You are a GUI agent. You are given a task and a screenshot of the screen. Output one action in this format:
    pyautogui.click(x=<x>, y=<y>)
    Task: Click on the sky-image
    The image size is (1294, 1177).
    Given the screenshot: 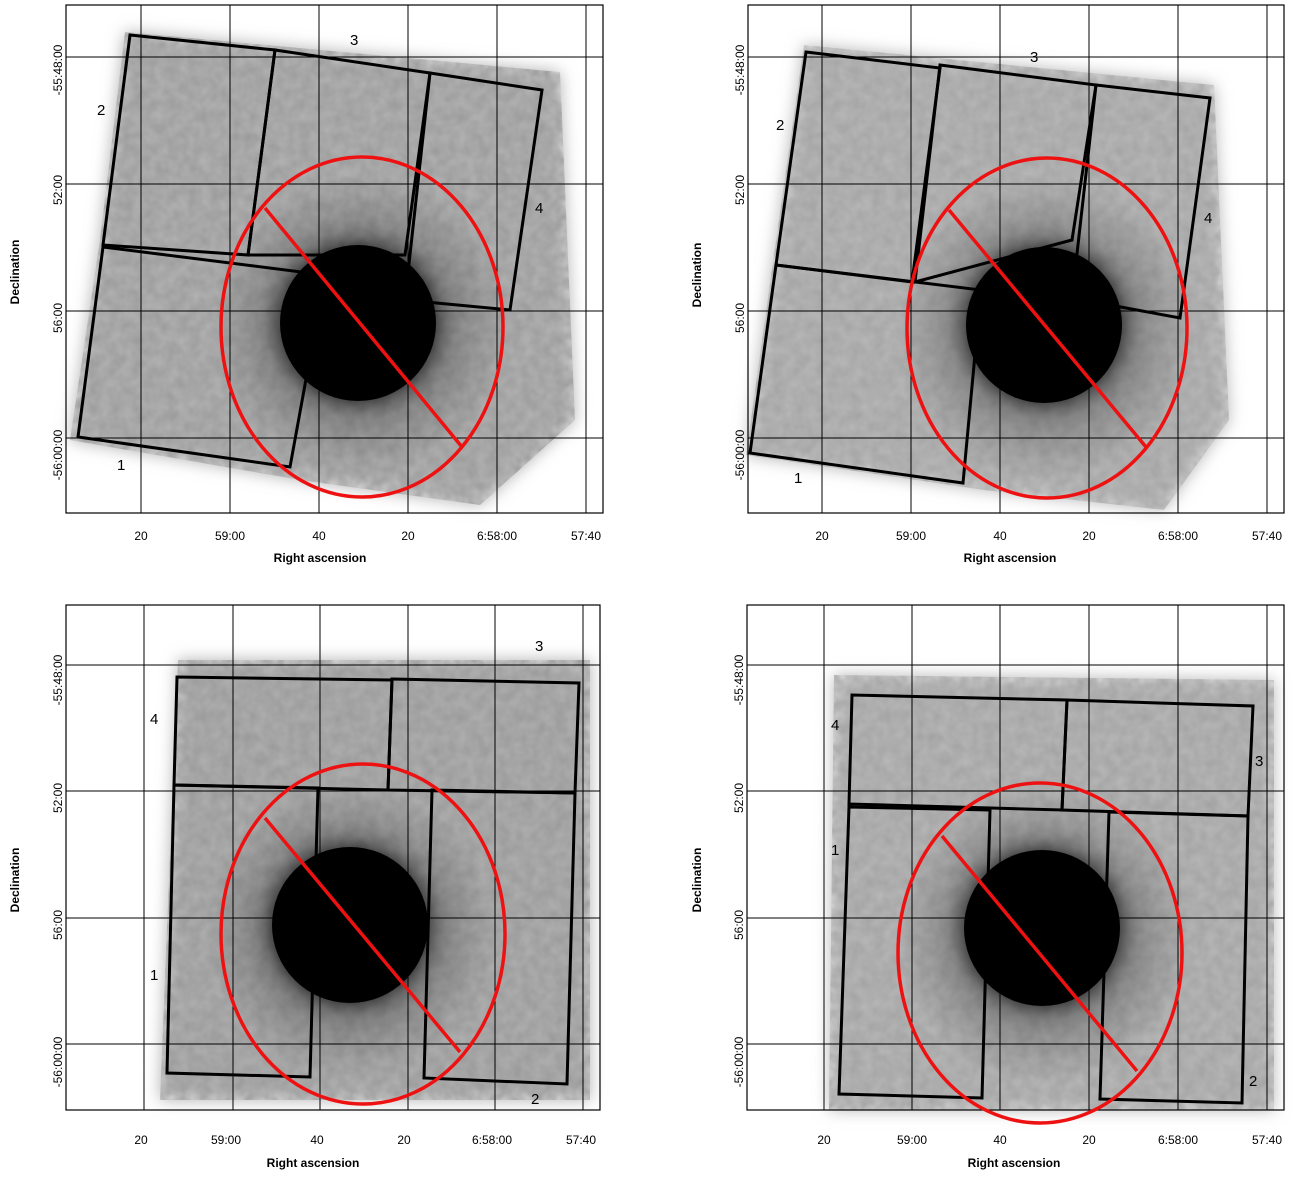 What is the action you would take?
    pyautogui.click(x=375, y=880)
    